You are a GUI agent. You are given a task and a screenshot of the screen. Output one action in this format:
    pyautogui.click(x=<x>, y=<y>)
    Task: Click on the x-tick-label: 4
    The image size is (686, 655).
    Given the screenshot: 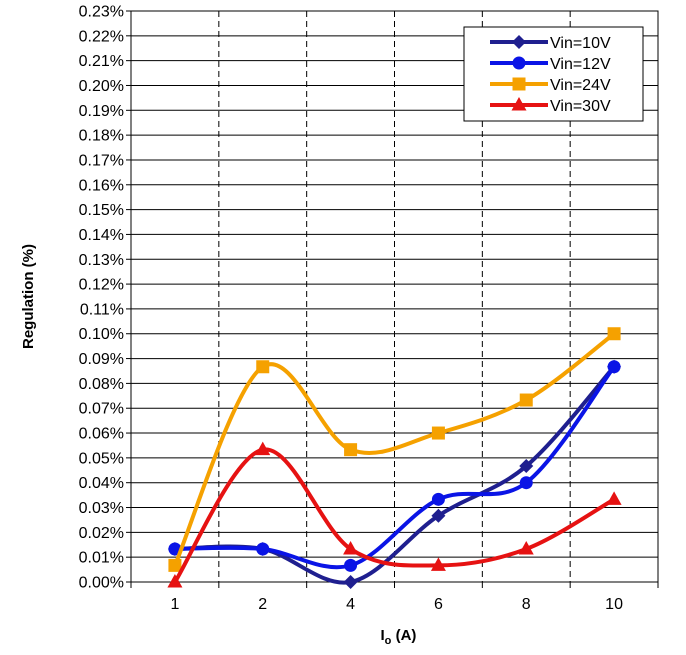 What is the action you would take?
    pyautogui.click(x=350, y=604)
    